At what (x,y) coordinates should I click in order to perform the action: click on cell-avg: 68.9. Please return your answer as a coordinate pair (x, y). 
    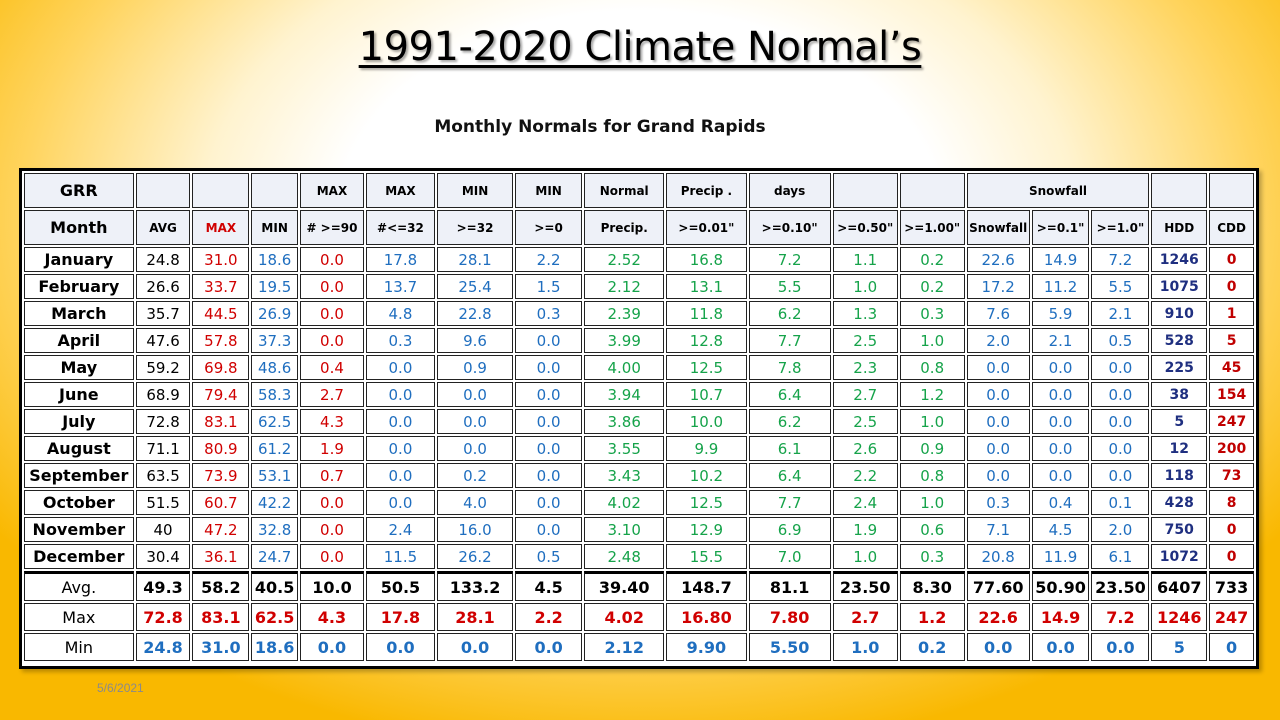
    Looking at the image, I should click on (163, 394).